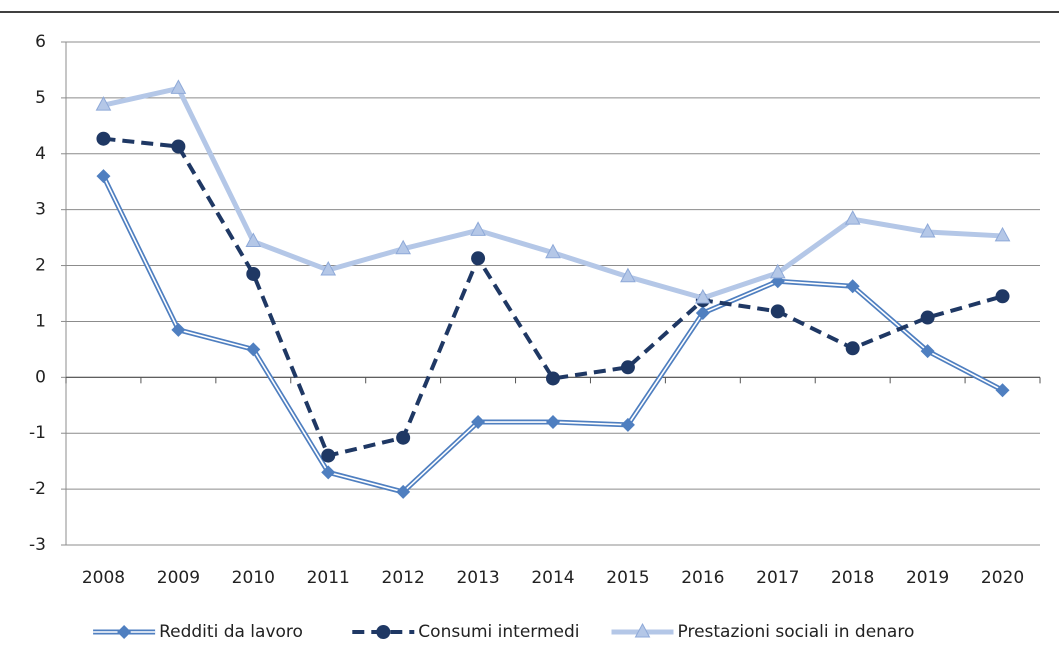 The height and width of the screenshot is (664, 1059). What do you see at coordinates (40, 154) in the screenshot?
I see `y-tick-label: 4` at bounding box center [40, 154].